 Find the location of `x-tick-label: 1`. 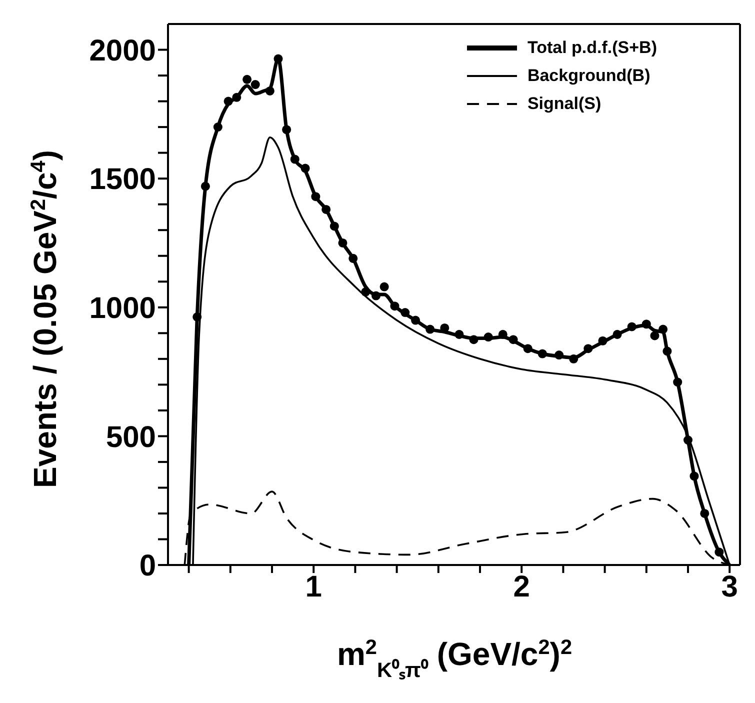

x-tick-label: 1 is located at coordinates (313, 587).